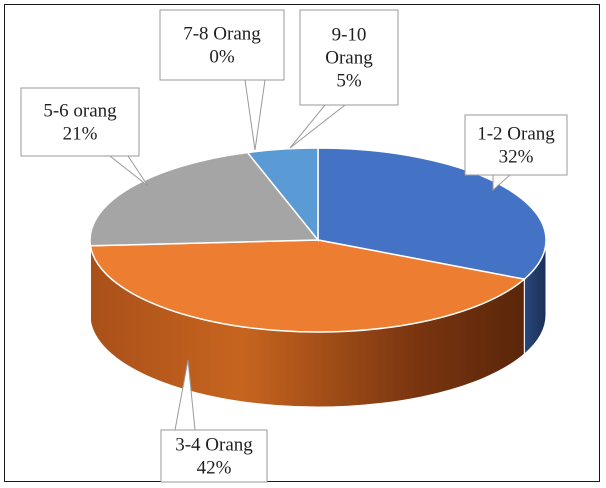 Image resolution: width=606 pixels, height=488 pixels. I want to click on slice-percent: 5%, so click(349, 81).